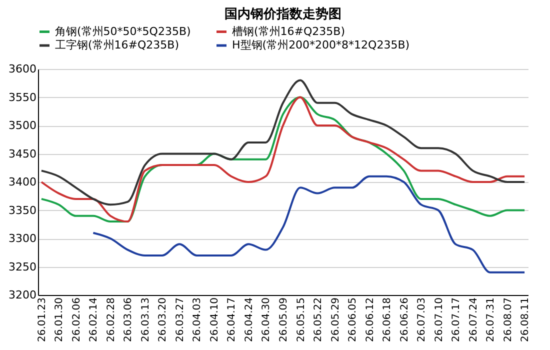 This screenshot has height=350, width=550. Describe the element at coordinates (388, 320) in the screenshot. I see `x-tick-label: 26.06.18` at that location.